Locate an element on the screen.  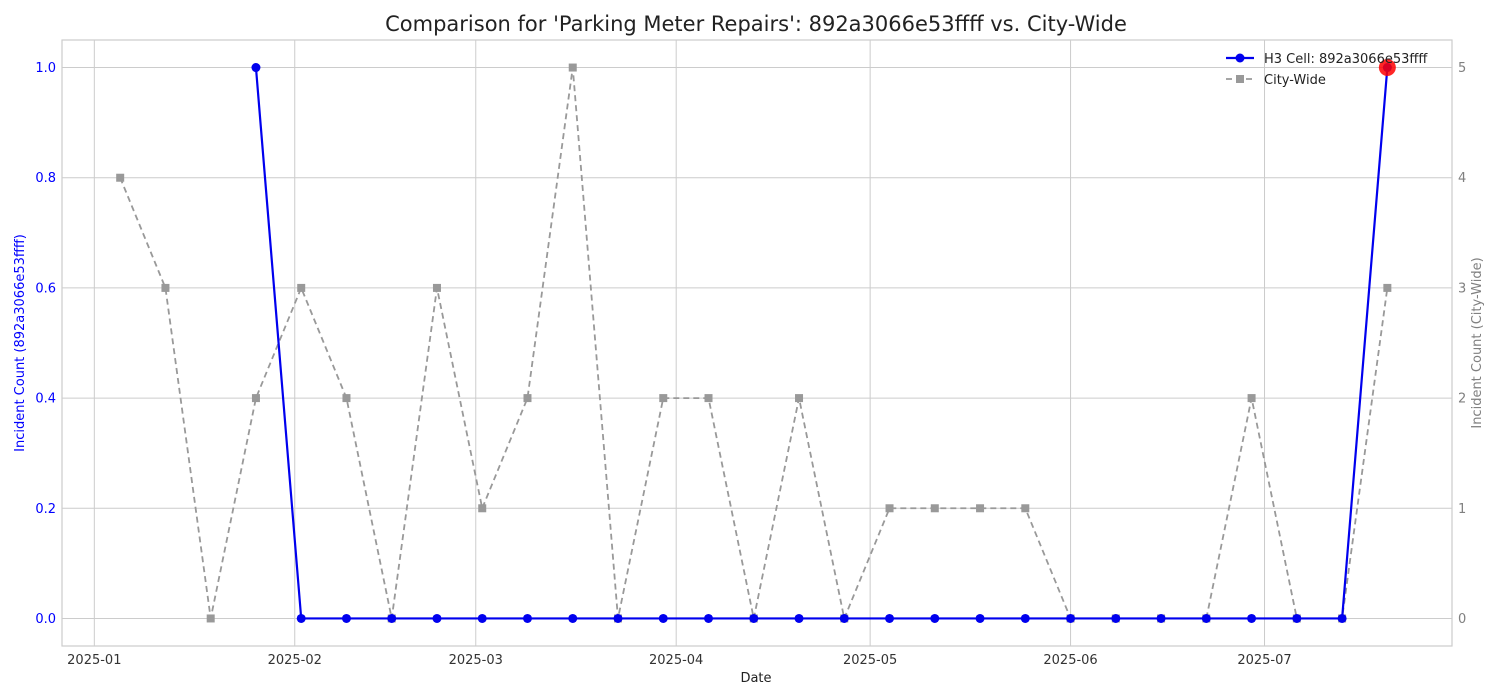
y-right-tick-label: 5 is located at coordinates (1462, 68).